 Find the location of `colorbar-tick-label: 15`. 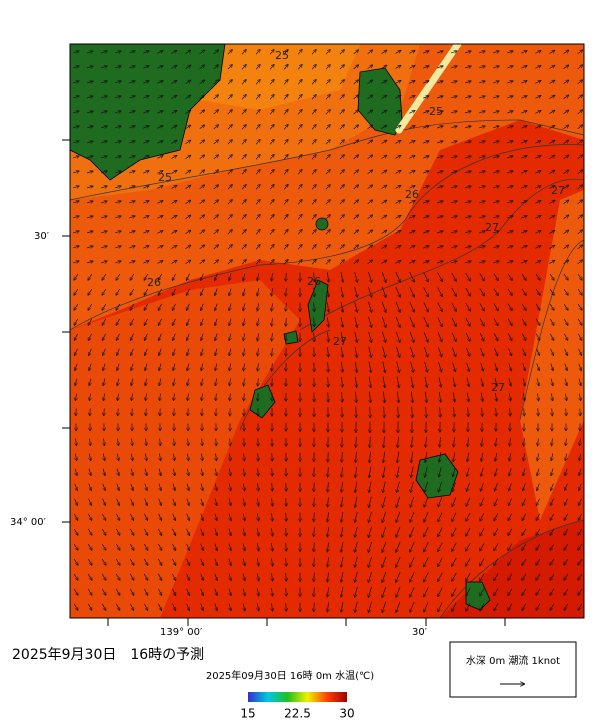

colorbar-tick-label: 15 is located at coordinates (247, 714).